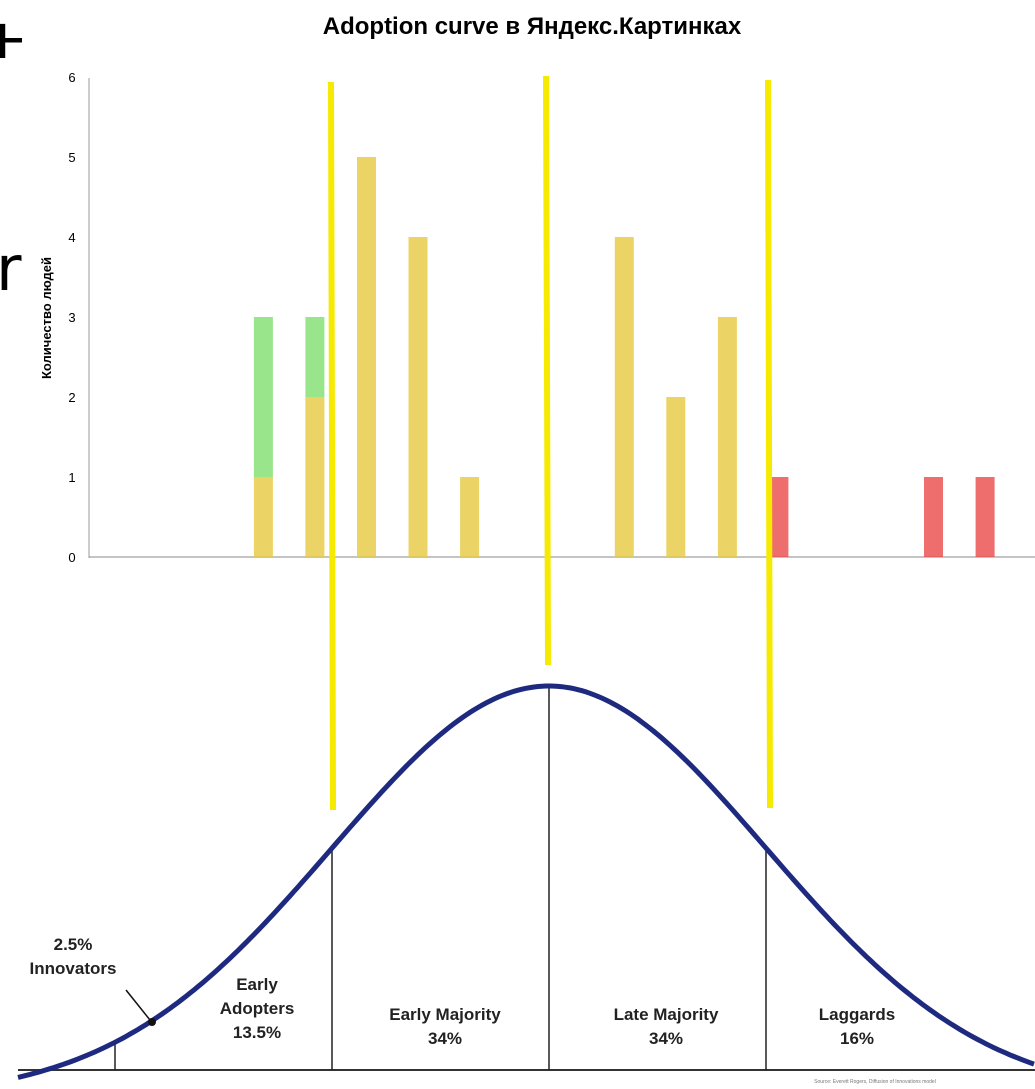  What do you see at coordinates (257, 1032) in the screenshot?
I see `segment-label: 13.5%` at bounding box center [257, 1032].